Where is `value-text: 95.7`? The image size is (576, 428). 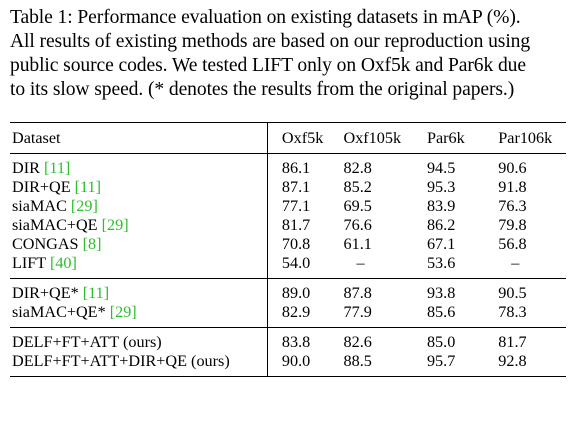
value-text: 95.7 is located at coordinates (441, 361).